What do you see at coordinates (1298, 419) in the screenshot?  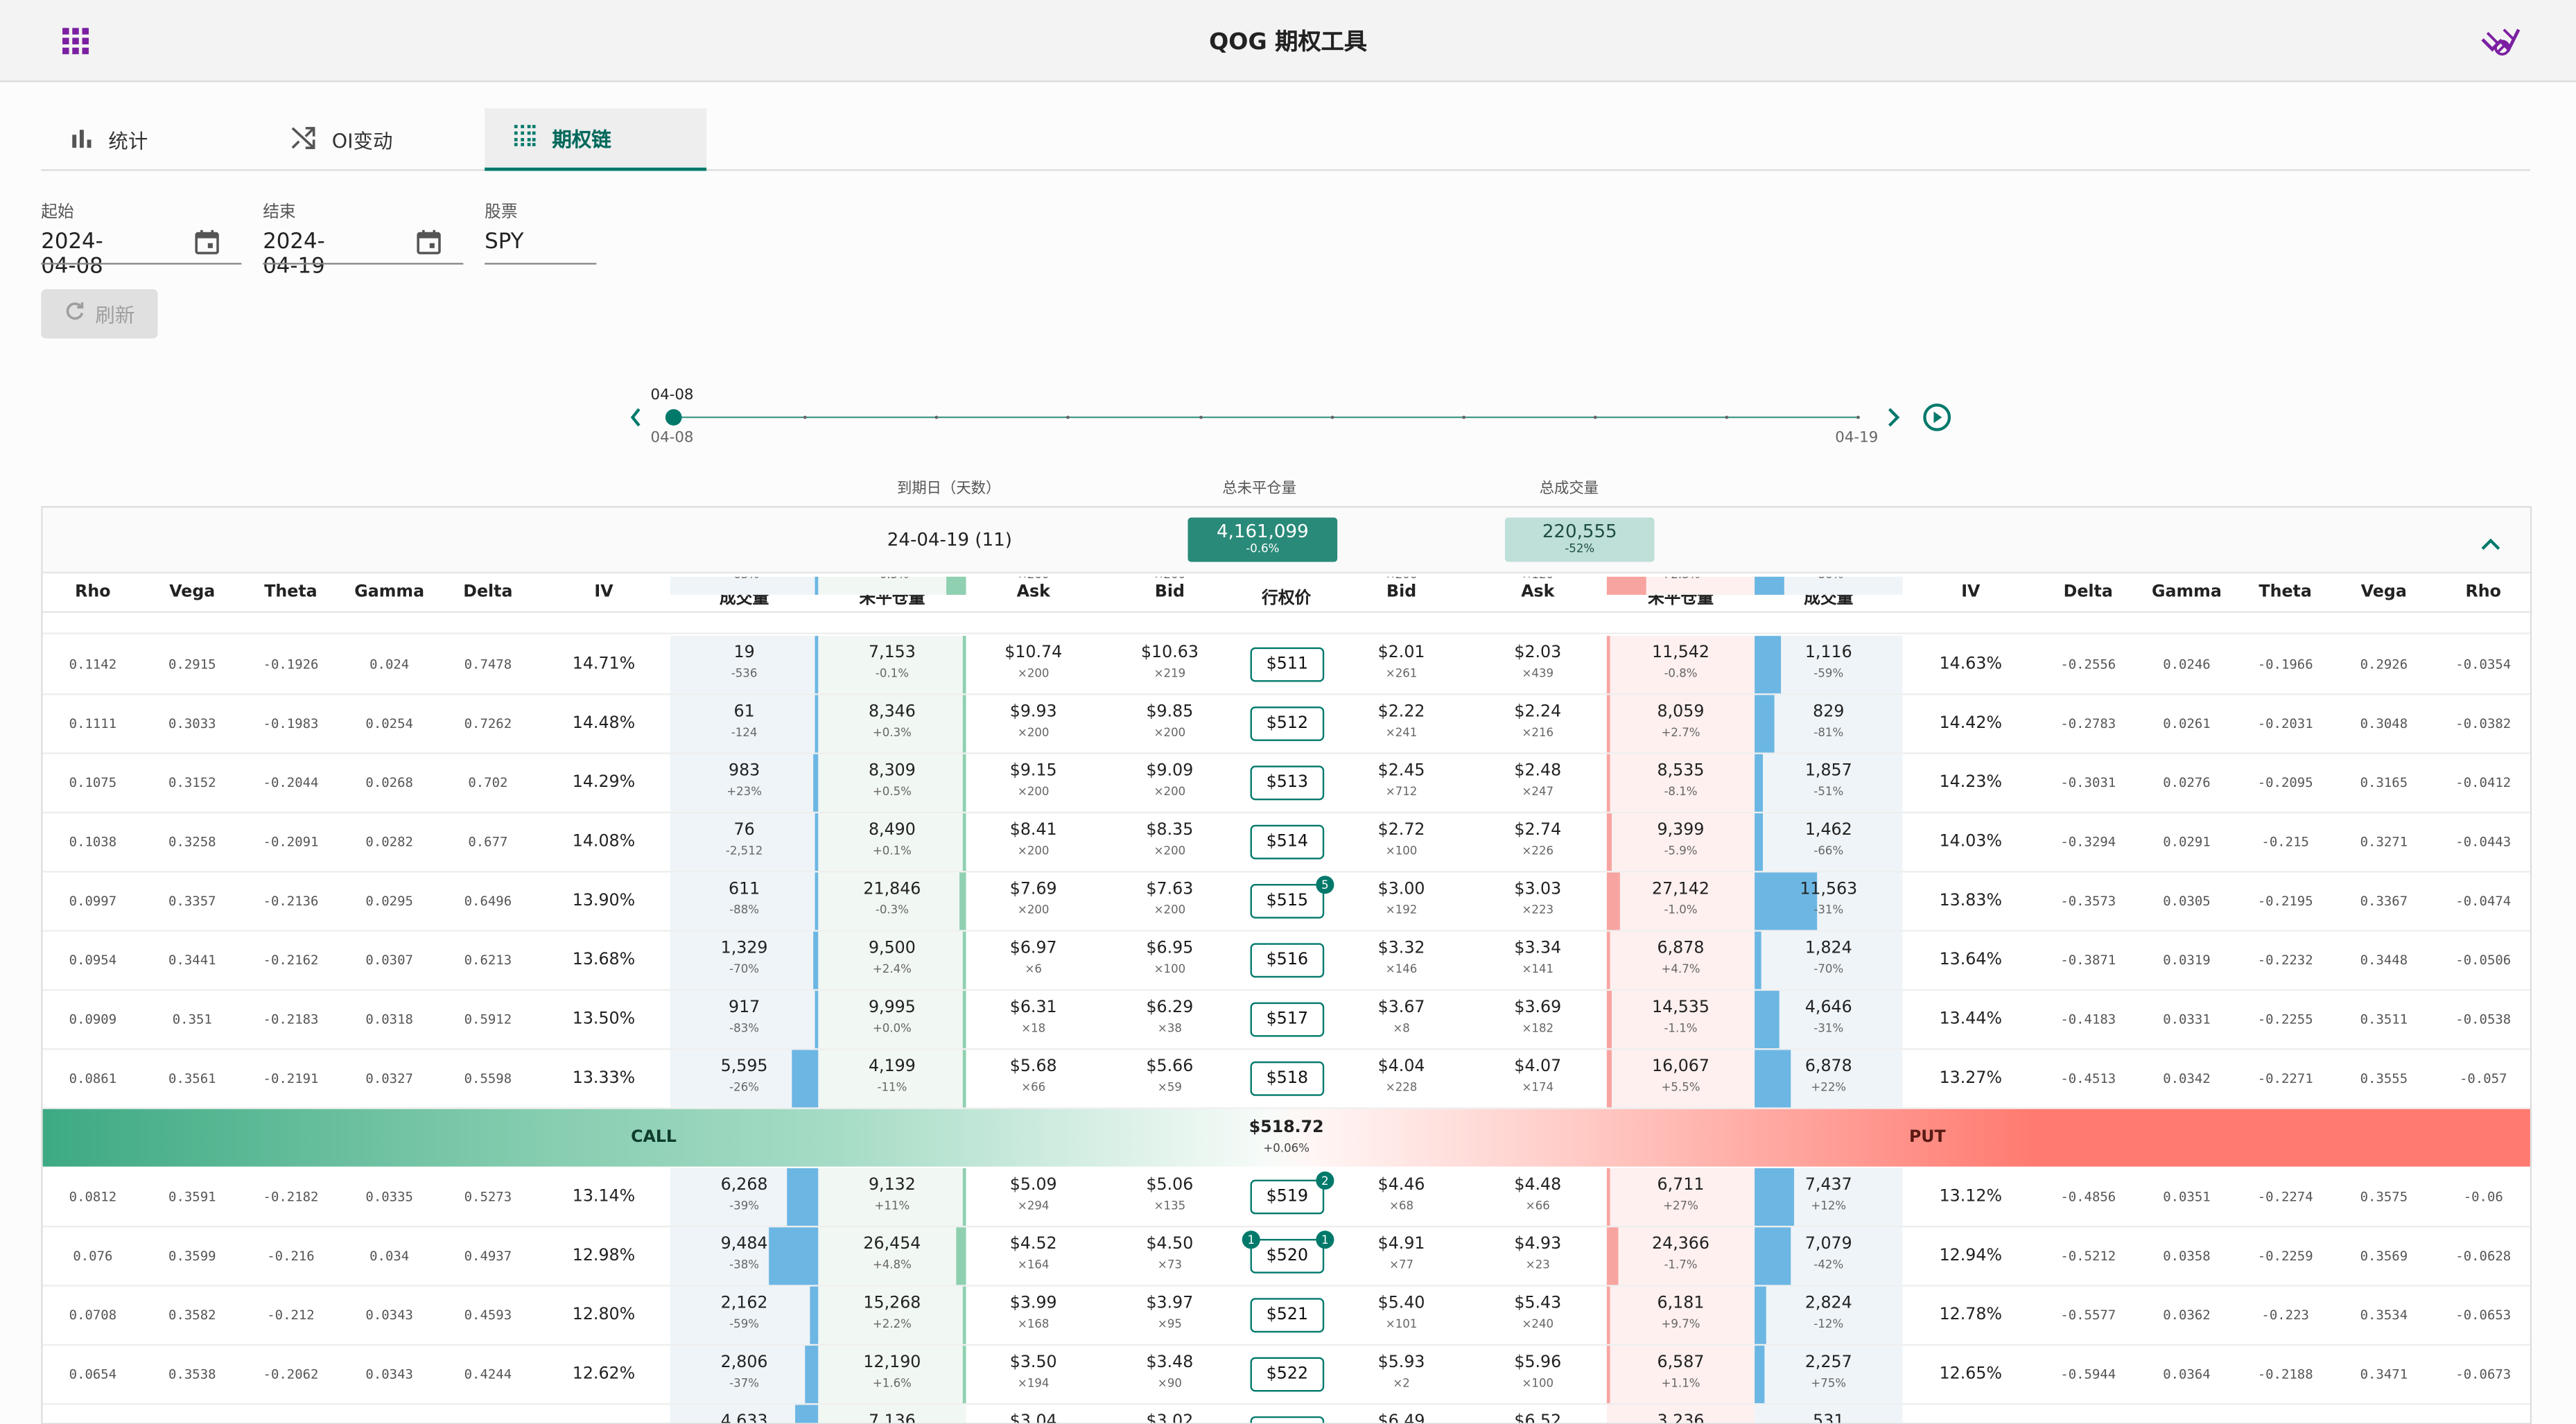 I see `date-slider: 04-08 04-08 04-19` at bounding box center [1298, 419].